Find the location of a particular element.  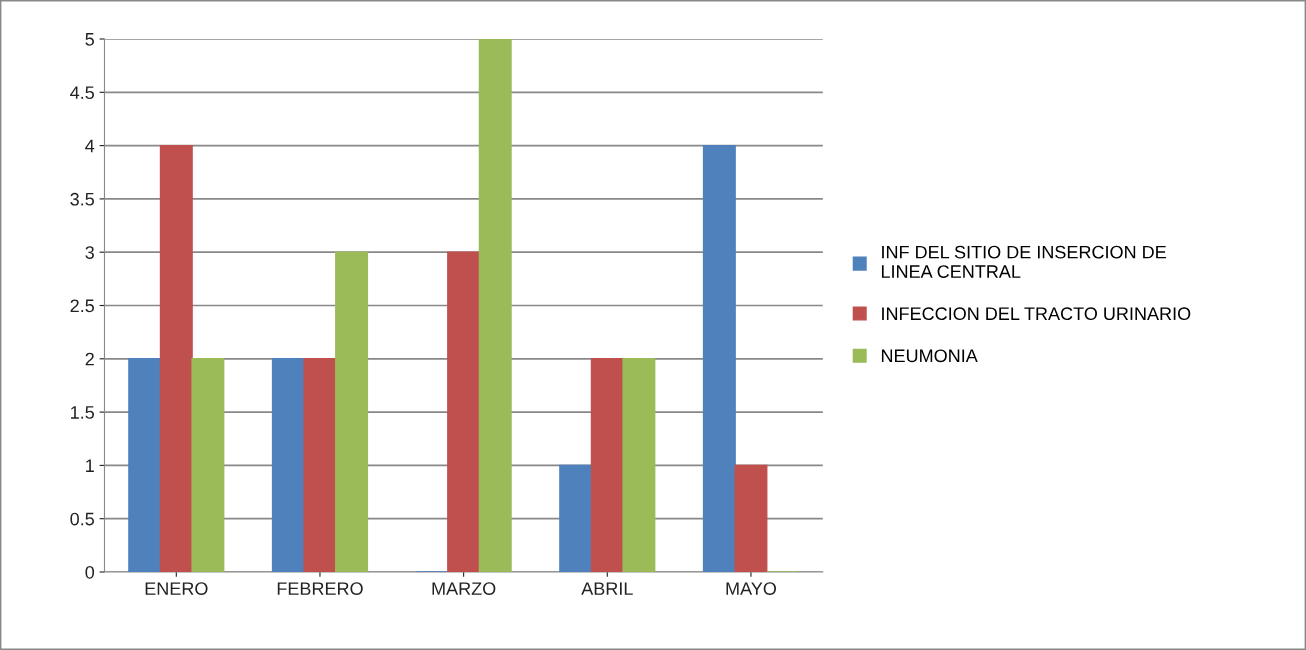

x-tick-label: MARZO is located at coordinates (464, 588).